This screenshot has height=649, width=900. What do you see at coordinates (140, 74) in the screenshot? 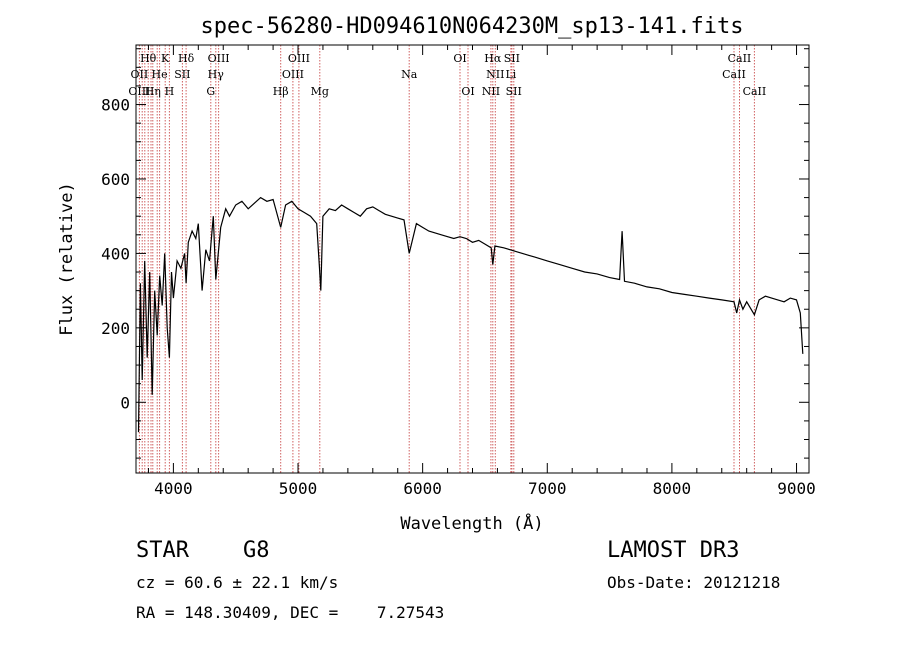
I see `line-label: OII` at bounding box center [140, 74].